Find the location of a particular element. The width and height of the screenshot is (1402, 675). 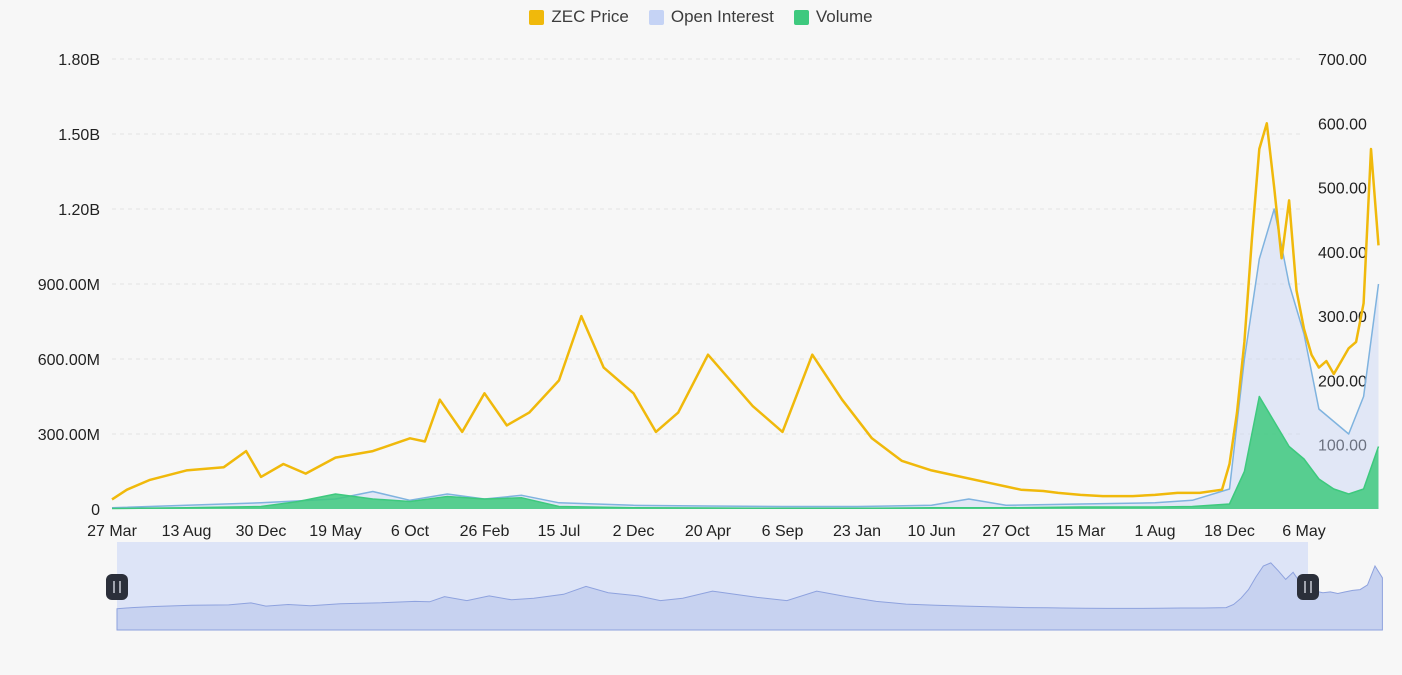

y-right-tick-label: 300.00 is located at coordinates (1342, 317).